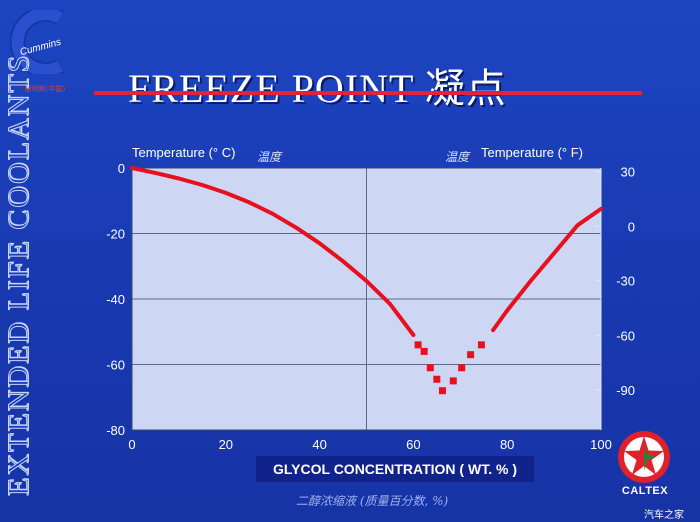 Image resolution: width=700 pixels, height=522 pixels. Describe the element at coordinates (269, 157) in the screenshot. I see `y-axis-left-title-cn: 温度` at that location.